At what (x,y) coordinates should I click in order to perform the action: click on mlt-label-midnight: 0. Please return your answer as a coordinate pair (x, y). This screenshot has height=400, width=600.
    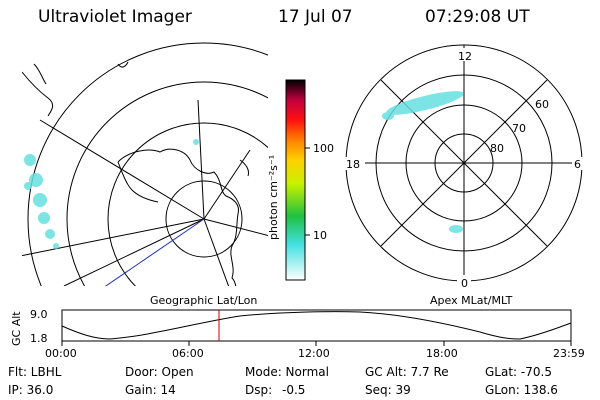
    Looking at the image, I should click on (464, 283).